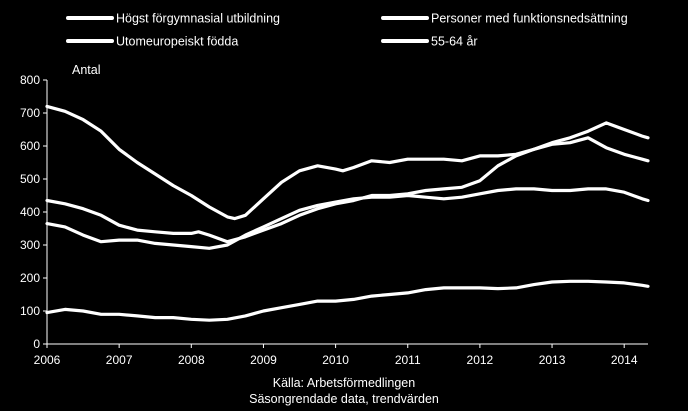  Describe the element at coordinates (347, 300) in the screenshot. I see `series-line-personer-med-funktionsnedsattning` at that location.